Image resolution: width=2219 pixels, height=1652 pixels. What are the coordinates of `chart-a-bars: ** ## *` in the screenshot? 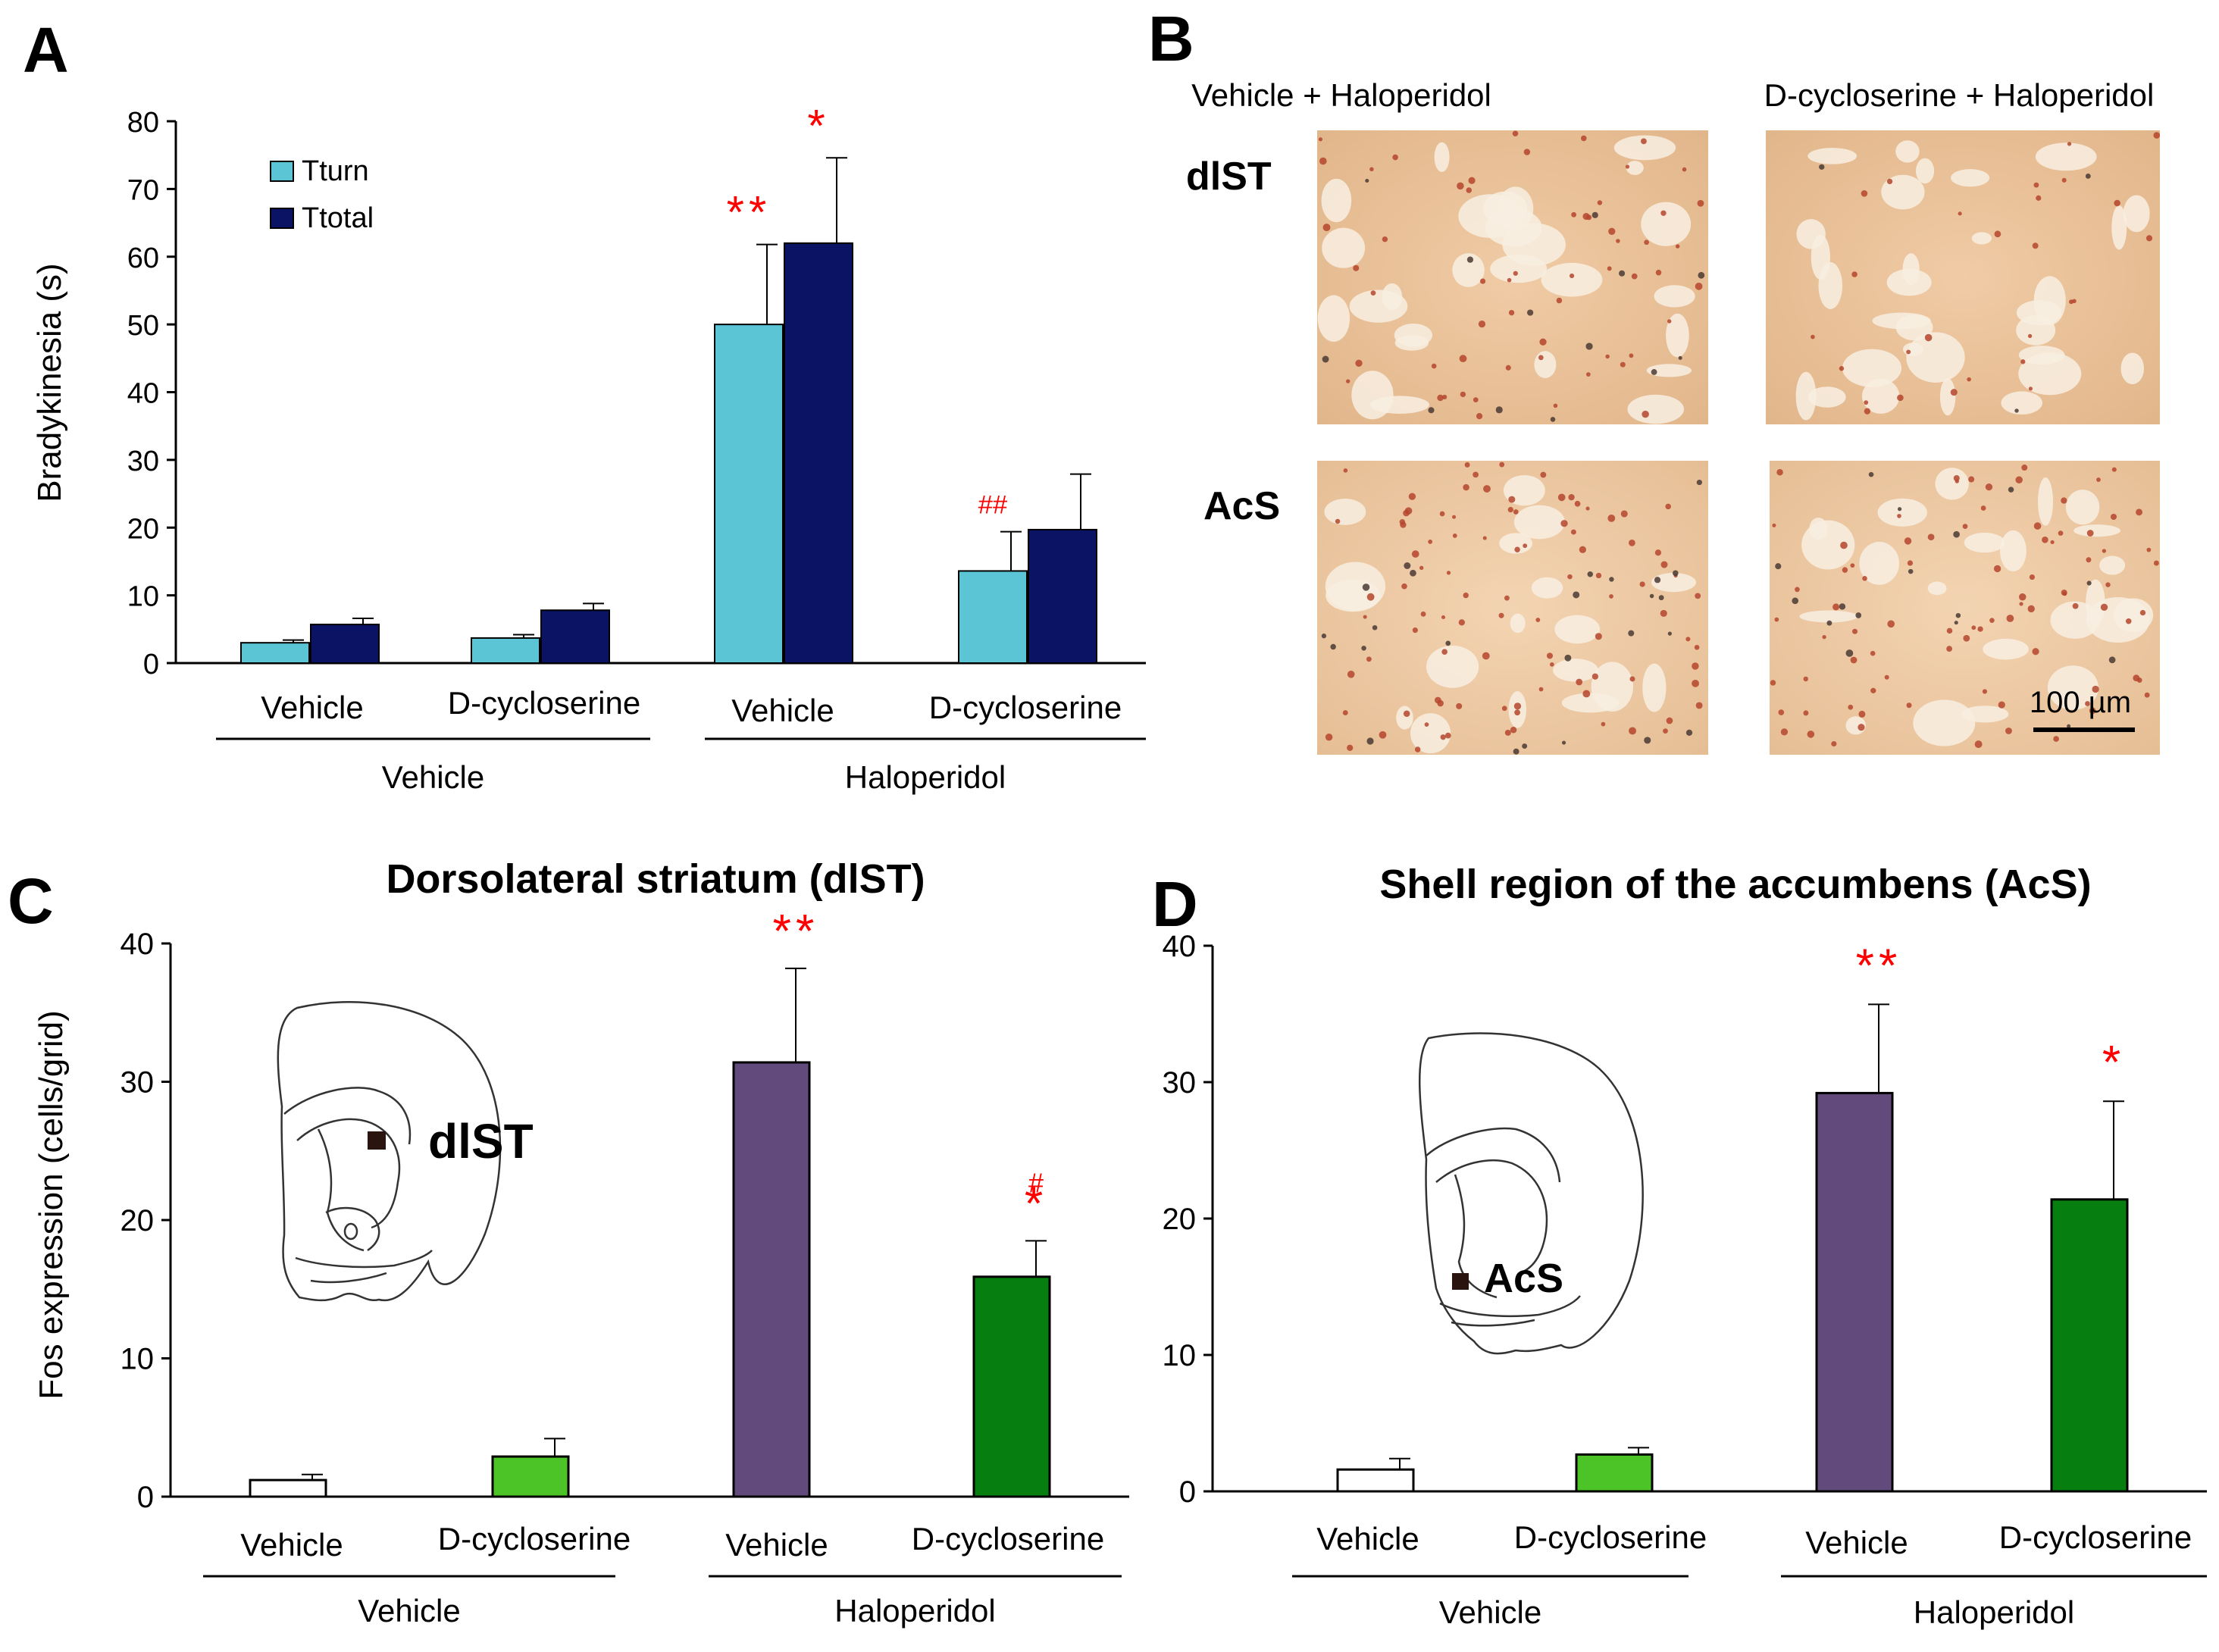 It's located at (668, 382).